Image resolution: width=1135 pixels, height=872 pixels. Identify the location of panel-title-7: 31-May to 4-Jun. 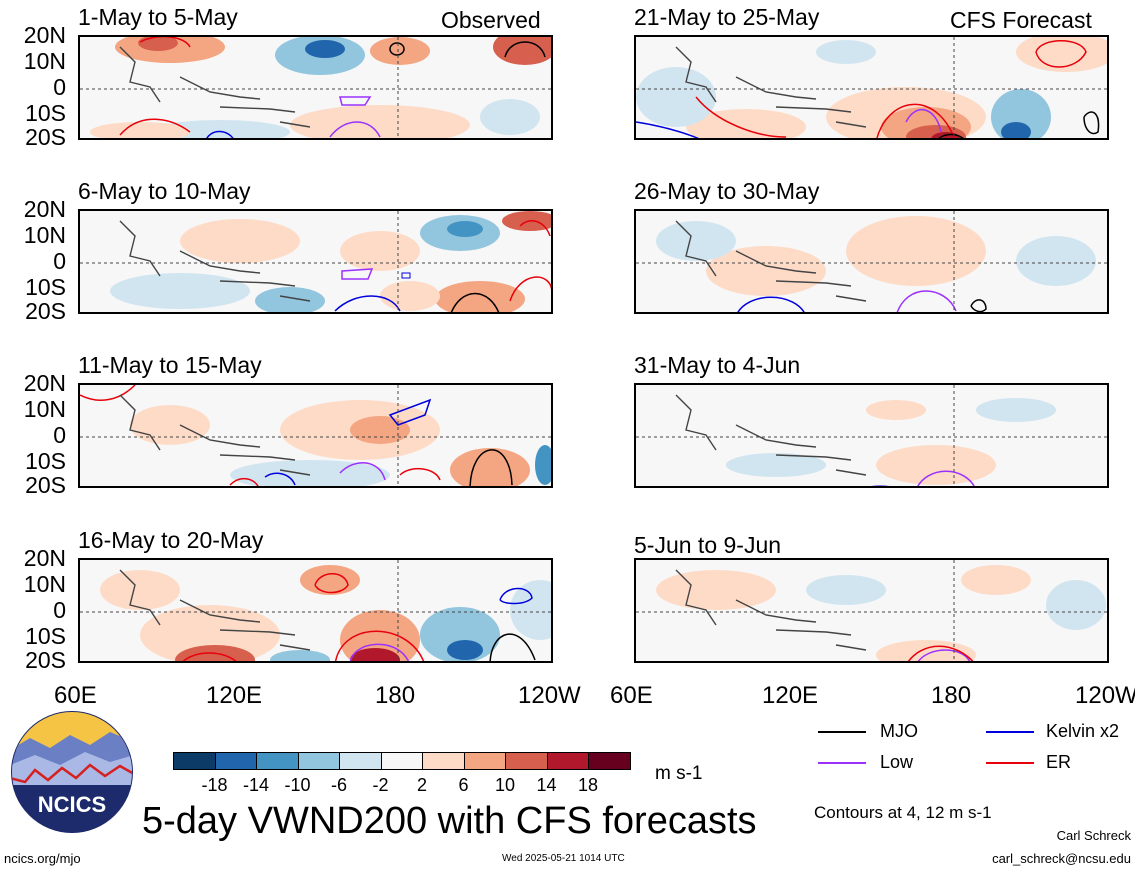
(717, 365).